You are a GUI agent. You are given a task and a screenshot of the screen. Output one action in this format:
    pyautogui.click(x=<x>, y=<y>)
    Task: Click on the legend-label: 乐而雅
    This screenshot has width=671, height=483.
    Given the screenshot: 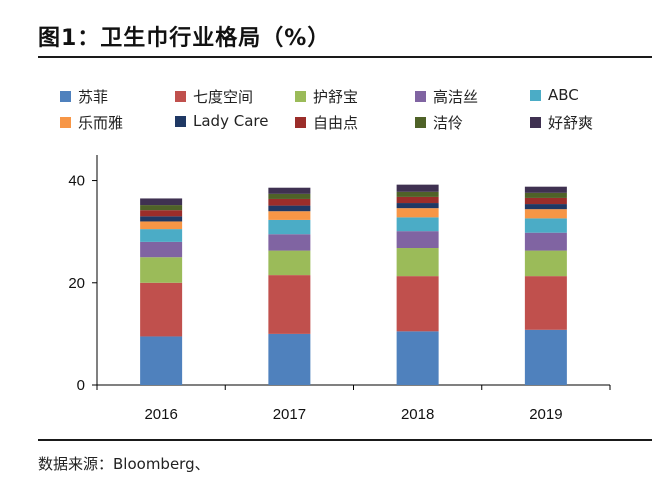 What is the action you would take?
    pyautogui.click(x=101, y=123)
    